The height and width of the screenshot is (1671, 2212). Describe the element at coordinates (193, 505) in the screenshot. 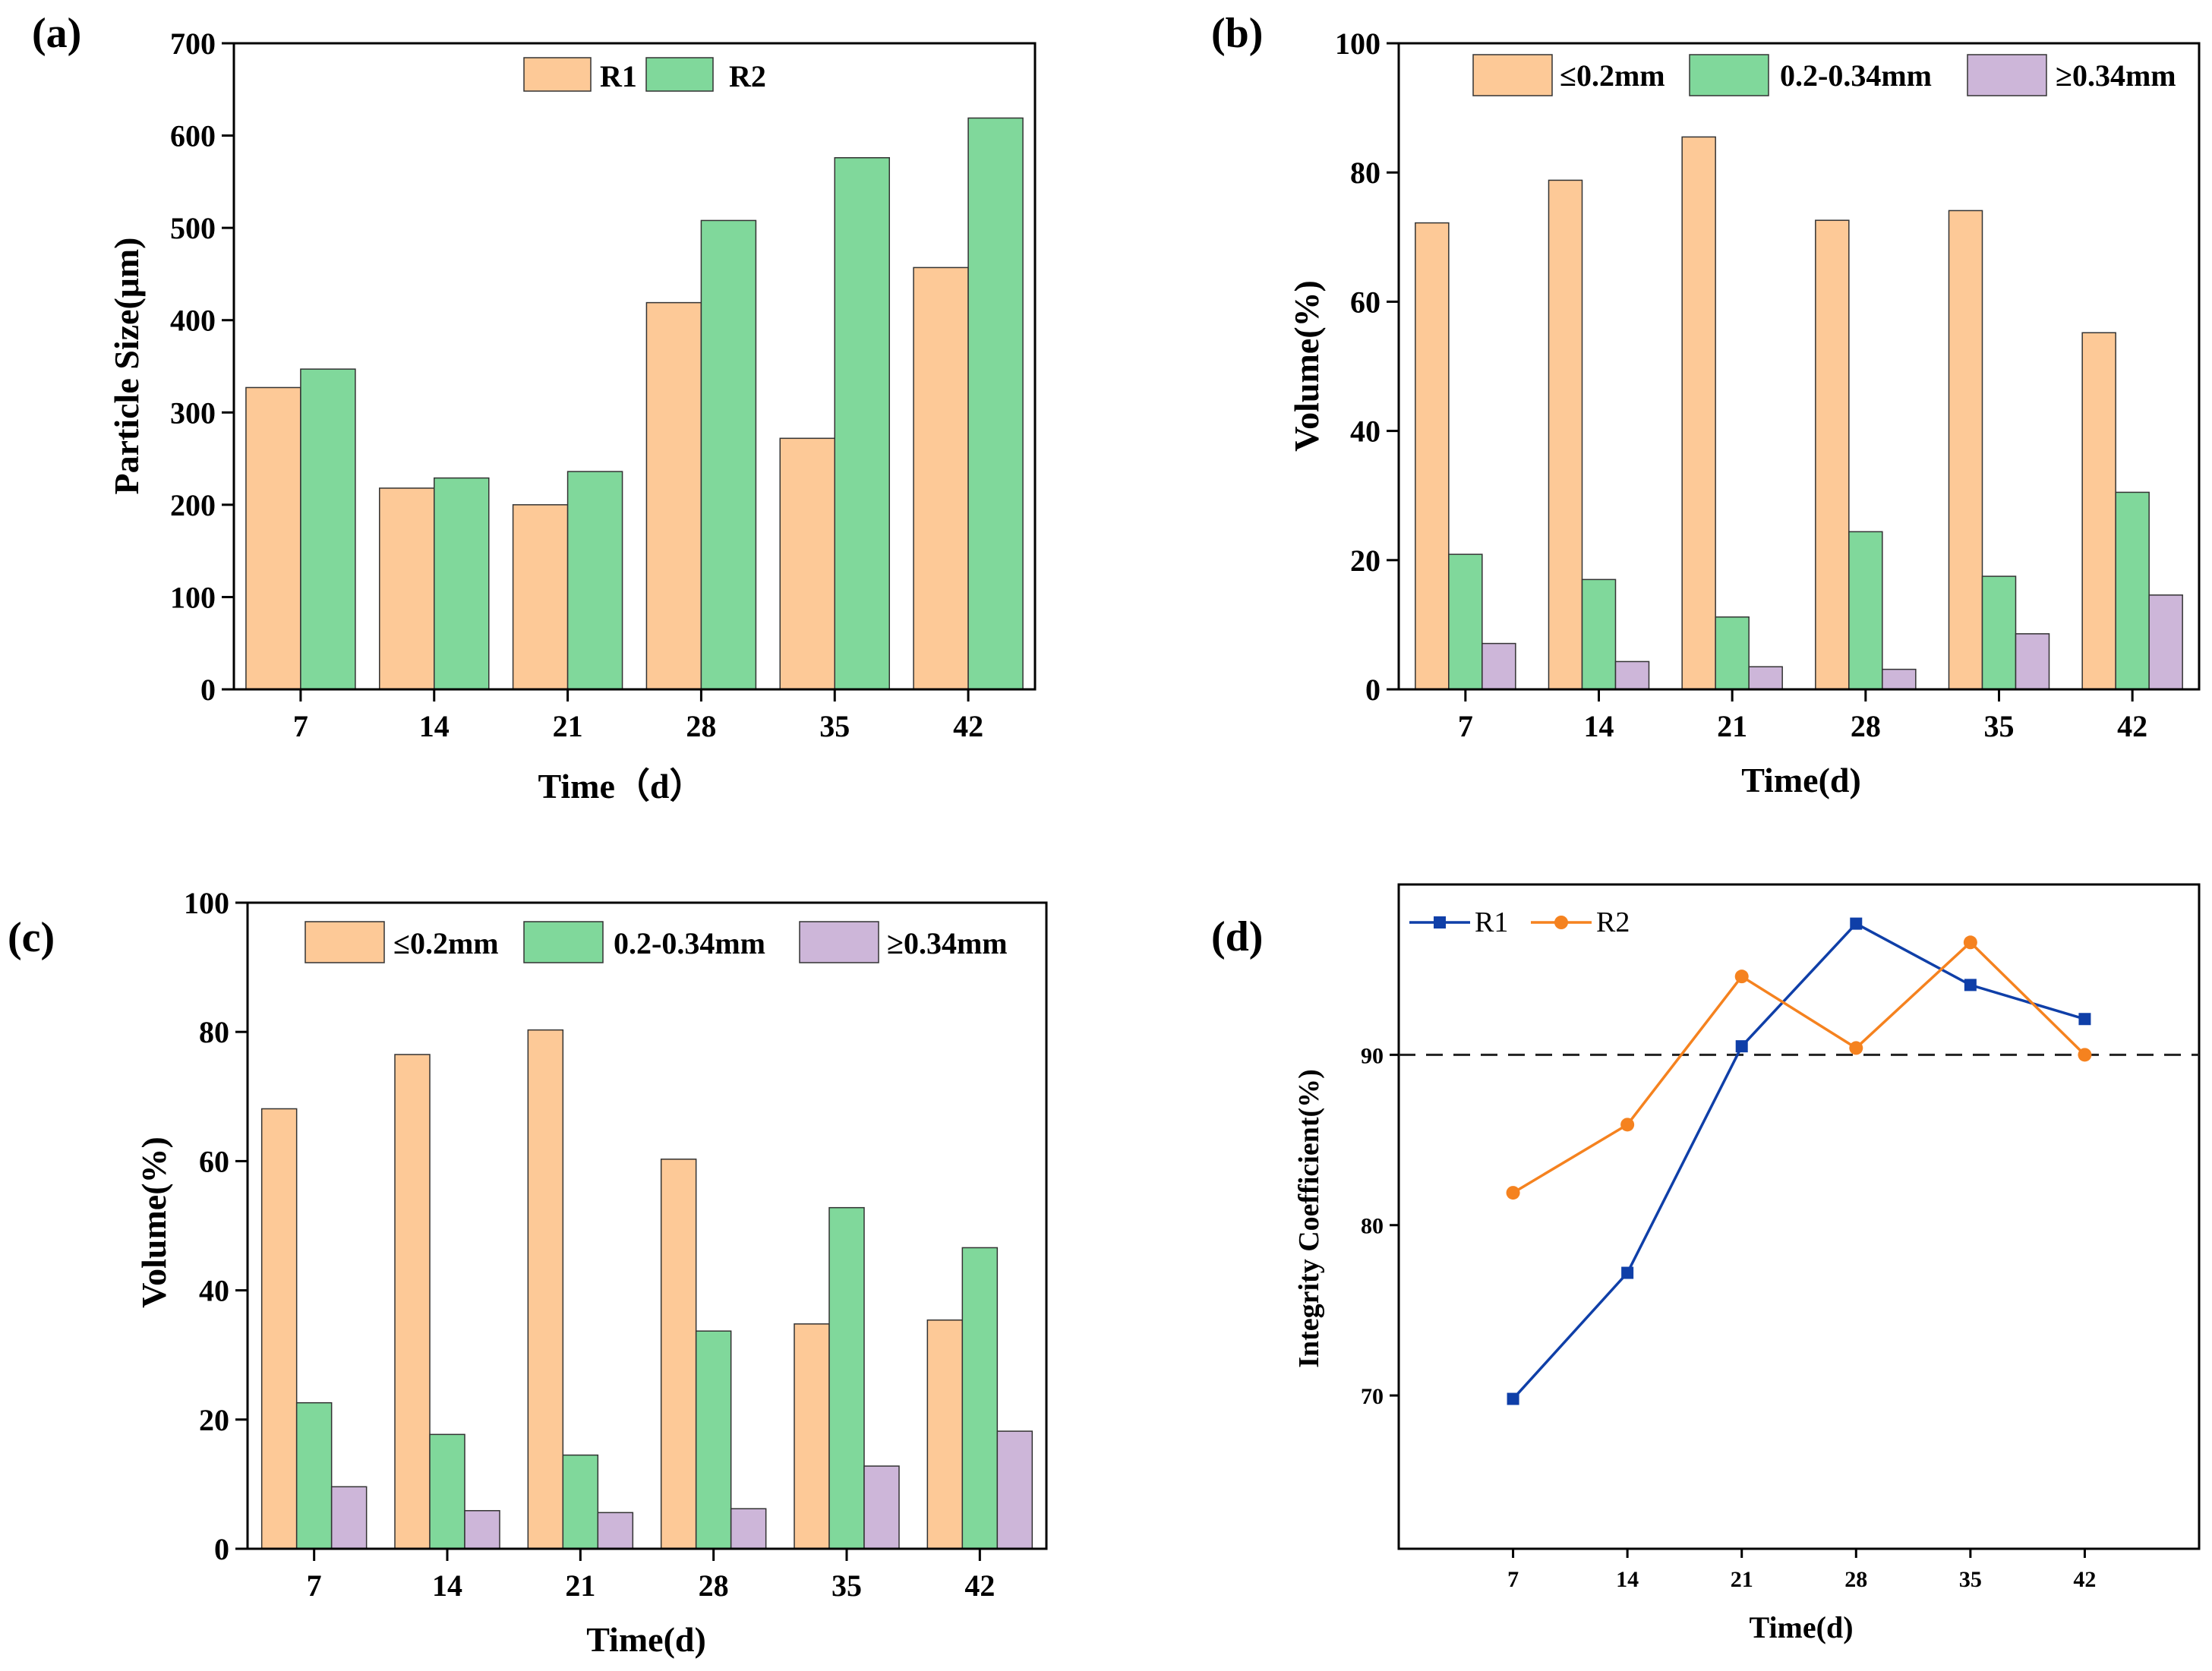

I see `y-tick-label: 200` at that location.